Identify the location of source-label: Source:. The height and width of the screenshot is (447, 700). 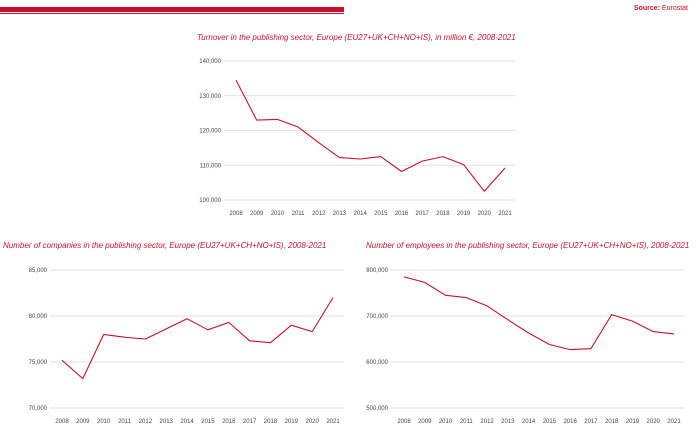
(646, 8).